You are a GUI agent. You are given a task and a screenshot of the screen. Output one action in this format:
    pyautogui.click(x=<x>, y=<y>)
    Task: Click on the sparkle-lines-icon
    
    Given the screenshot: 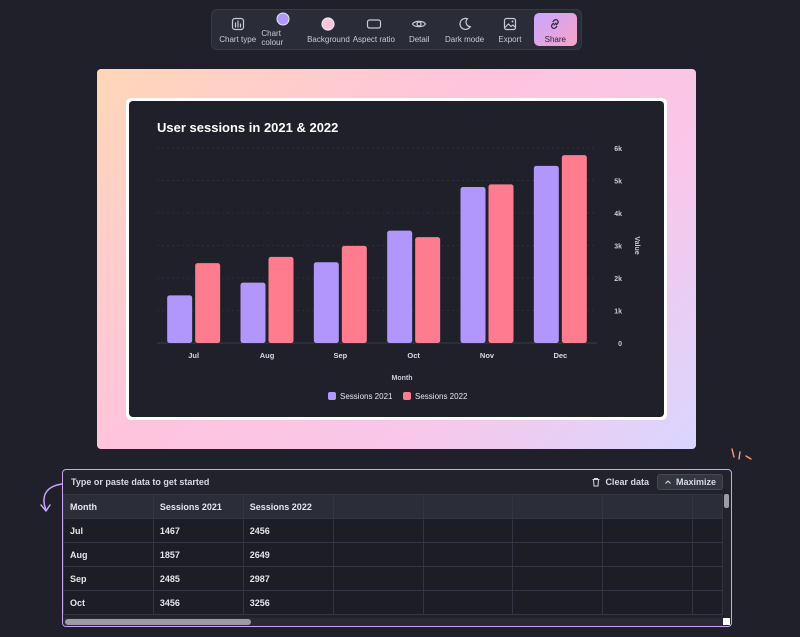 What is the action you would take?
    pyautogui.click(x=741, y=454)
    